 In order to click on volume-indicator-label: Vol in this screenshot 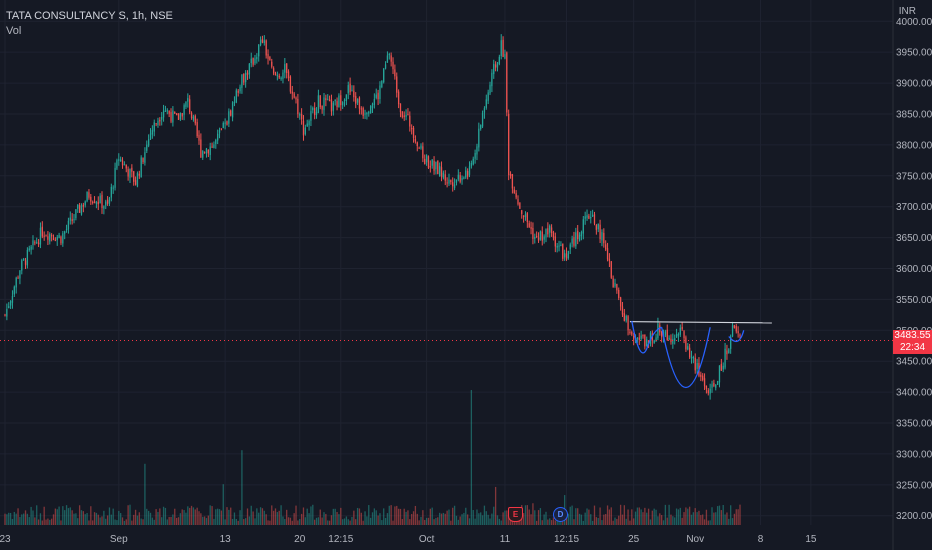, I will do `click(14, 31)`.